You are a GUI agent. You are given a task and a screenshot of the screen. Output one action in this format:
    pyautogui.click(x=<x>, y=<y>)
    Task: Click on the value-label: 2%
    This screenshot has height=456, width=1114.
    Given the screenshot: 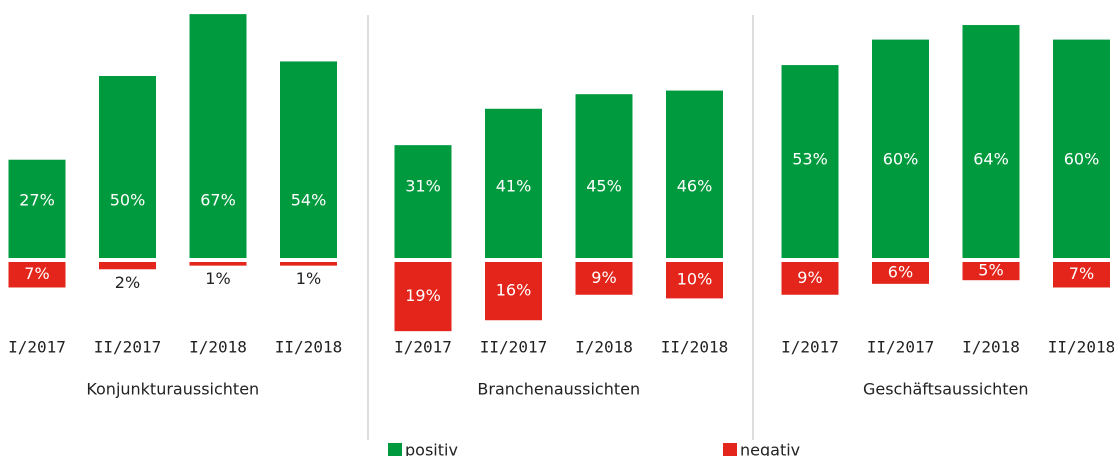 What is the action you would take?
    pyautogui.click(x=127, y=282)
    